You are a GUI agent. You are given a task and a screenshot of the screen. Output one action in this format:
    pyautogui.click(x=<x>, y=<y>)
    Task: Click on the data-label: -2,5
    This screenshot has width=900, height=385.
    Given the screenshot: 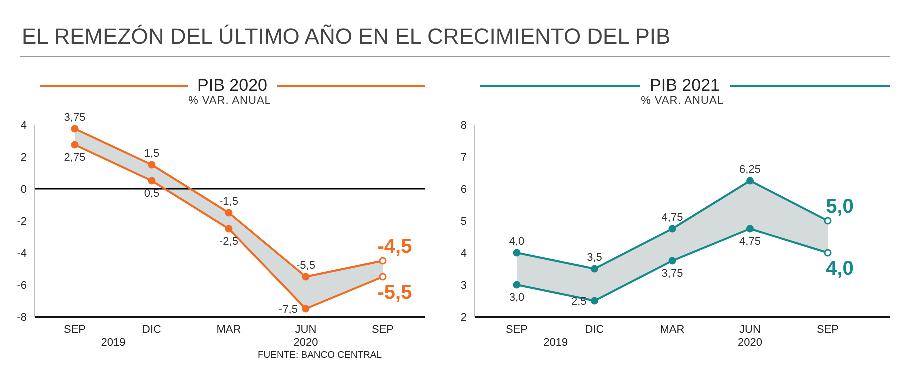 What is the action you would take?
    pyautogui.click(x=229, y=242)
    